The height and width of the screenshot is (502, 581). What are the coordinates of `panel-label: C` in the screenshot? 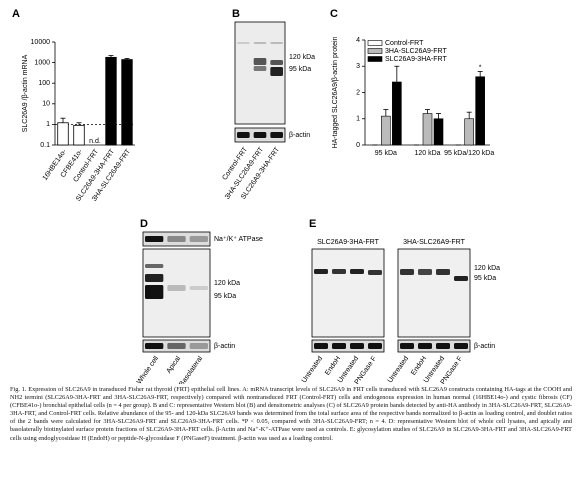 It's located at (334, 14).